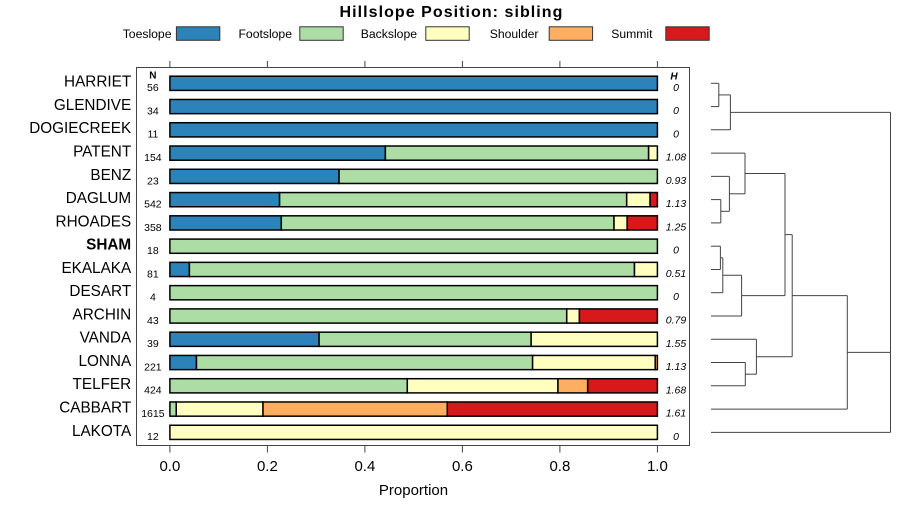 The width and height of the screenshot is (900, 520). What do you see at coordinates (559, 466) in the screenshot?
I see `svg-text: 0.8` at bounding box center [559, 466].